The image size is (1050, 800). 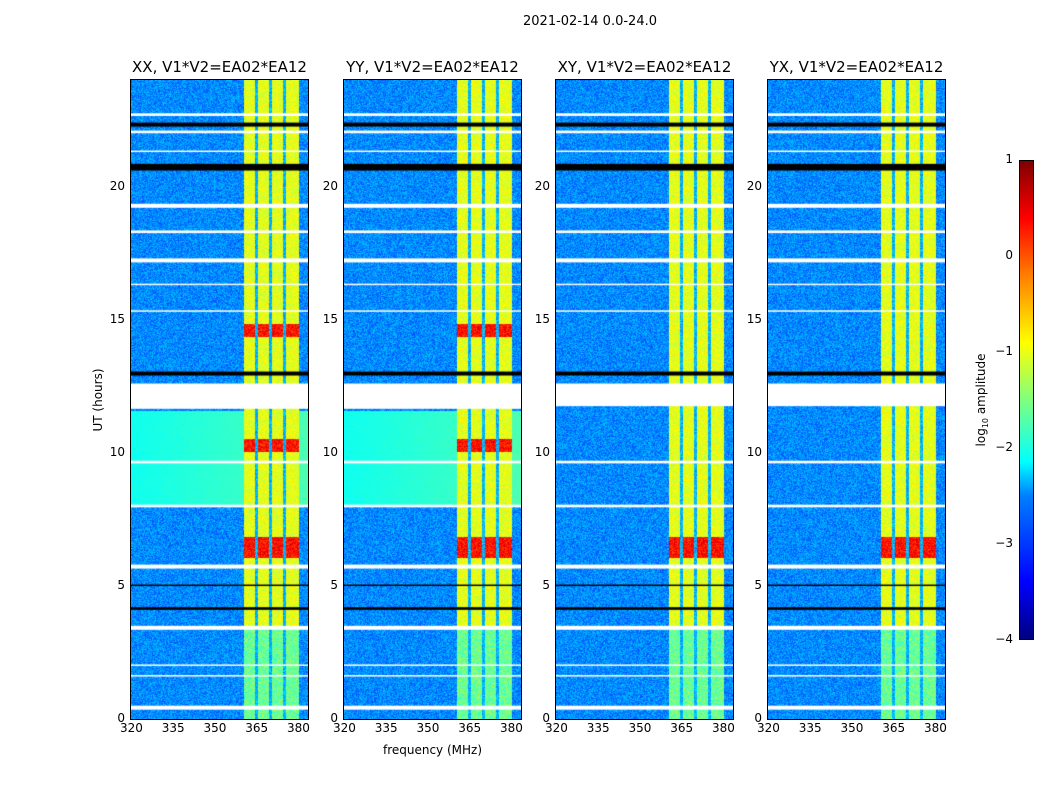 I want to click on colorbar-tick-label: 1, so click(x=1009, y=159).